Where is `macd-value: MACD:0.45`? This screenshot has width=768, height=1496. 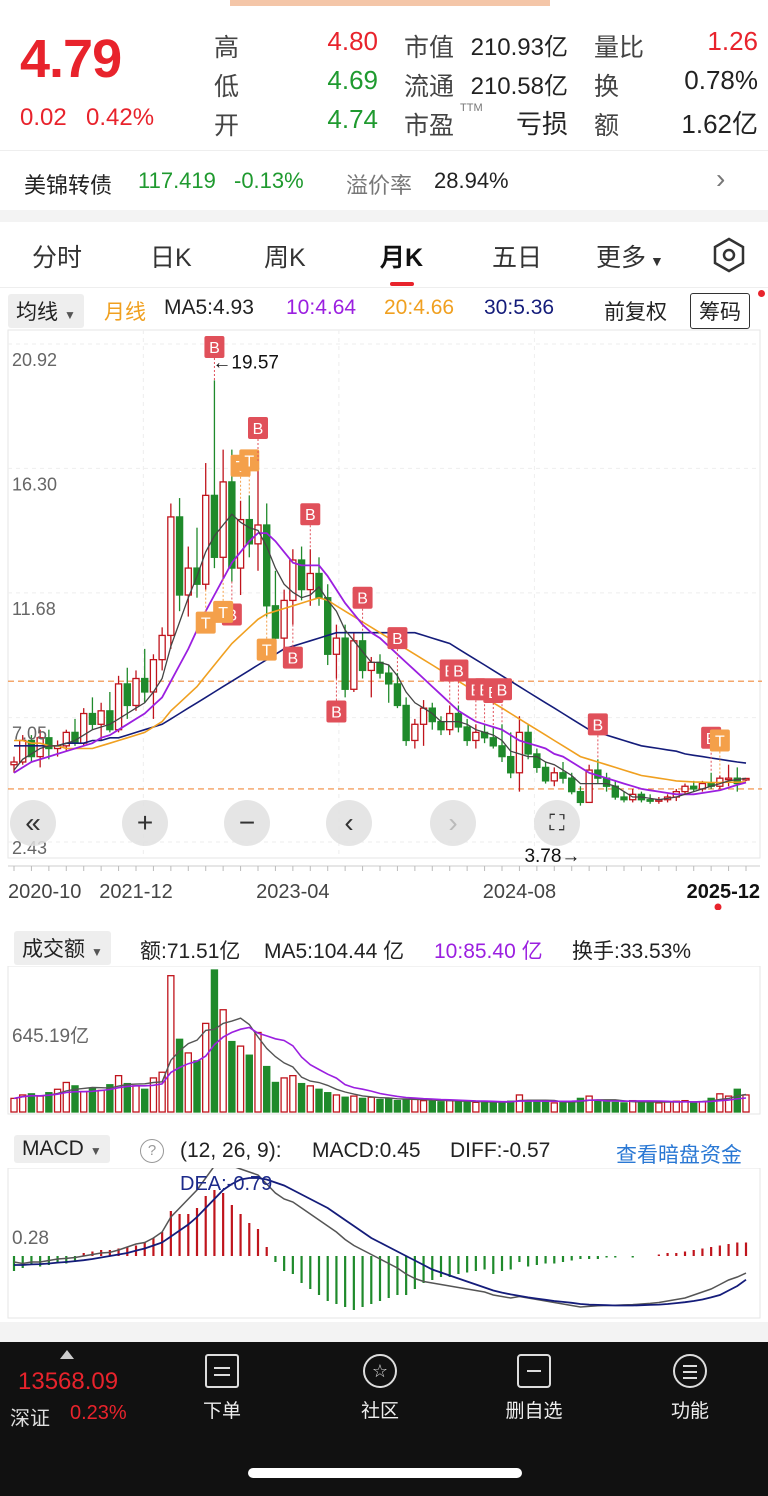 macd-value: MACD:0.45 is located at coordinates (366, 1150).